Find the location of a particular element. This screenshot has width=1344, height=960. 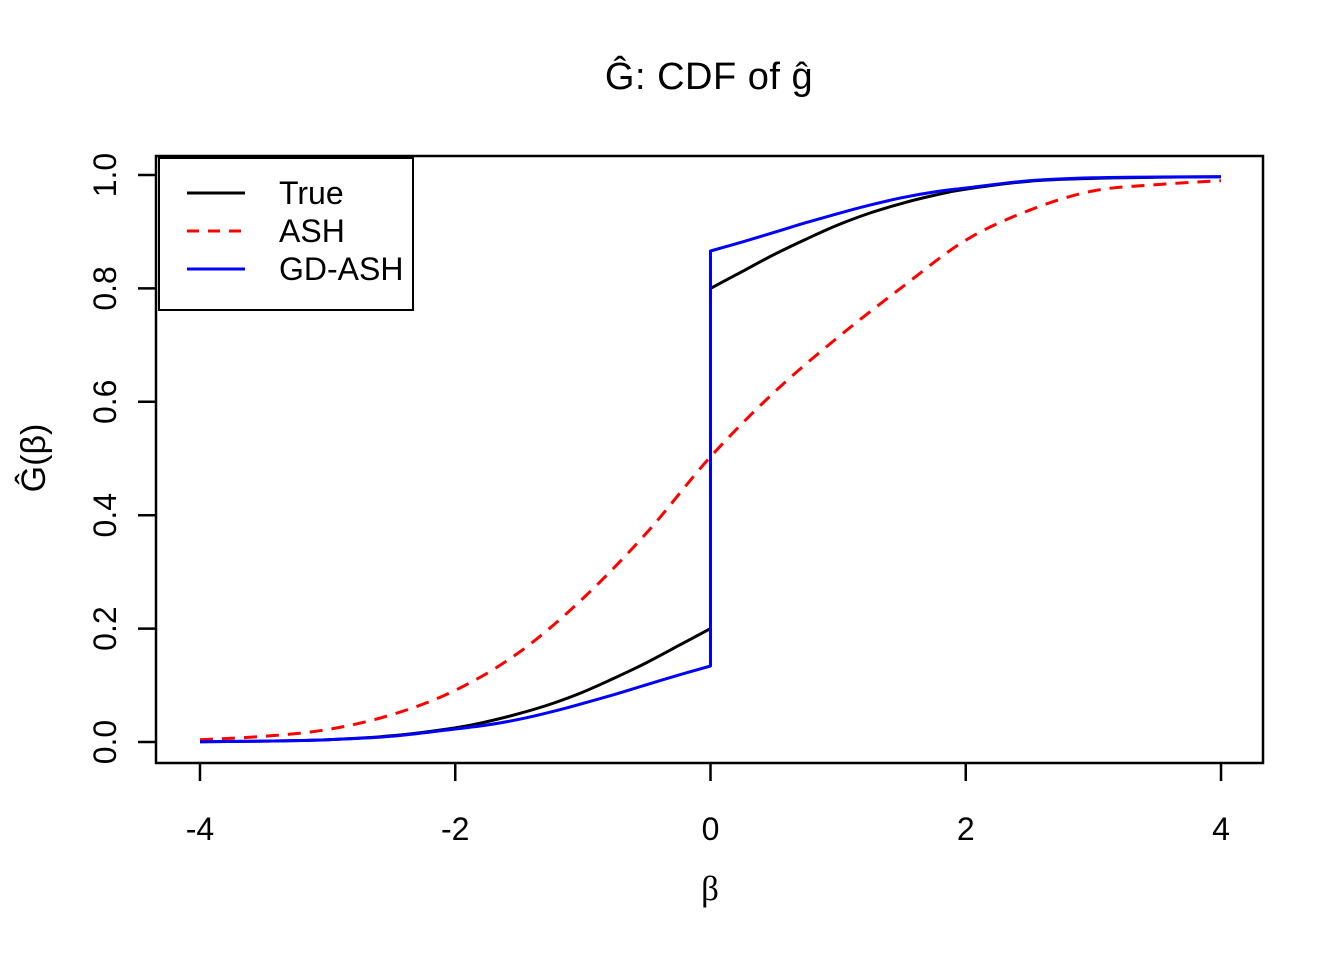

legend-item-label: True is located at coordinates (311, 192).